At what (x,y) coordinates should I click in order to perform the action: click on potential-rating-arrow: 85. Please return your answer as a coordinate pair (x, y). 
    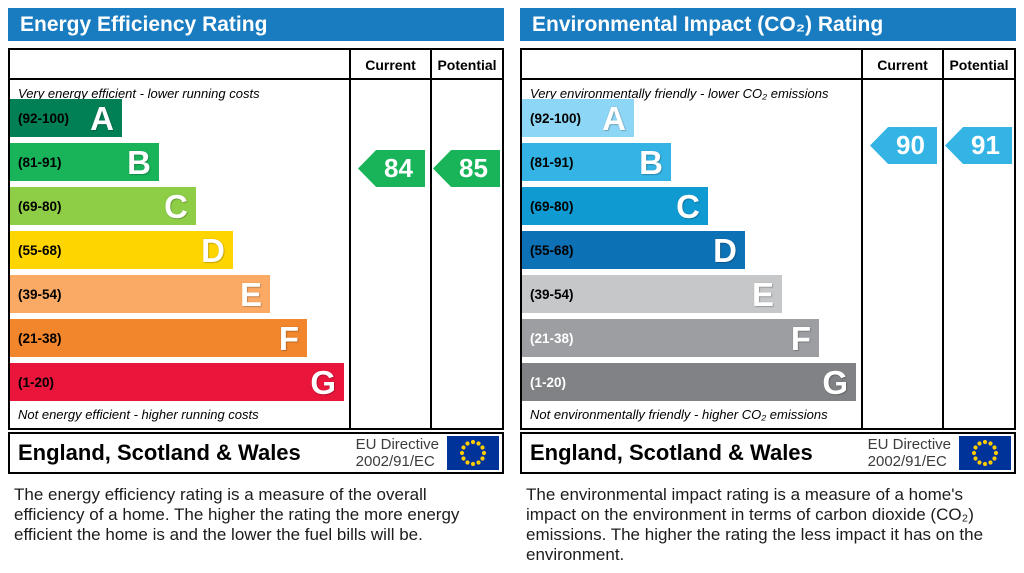
    Looking at the image, I should click on (466, 168).